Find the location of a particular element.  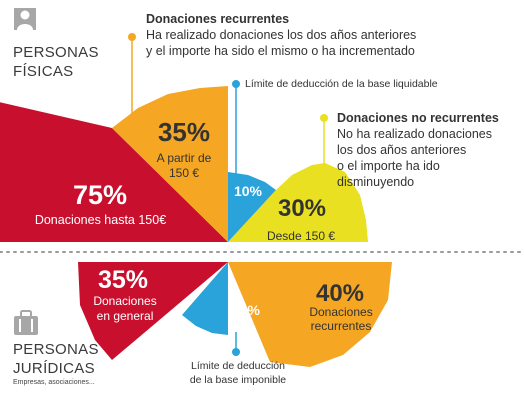

segment-juridicas-35-label2: en general is located at coordinates (125, 316).